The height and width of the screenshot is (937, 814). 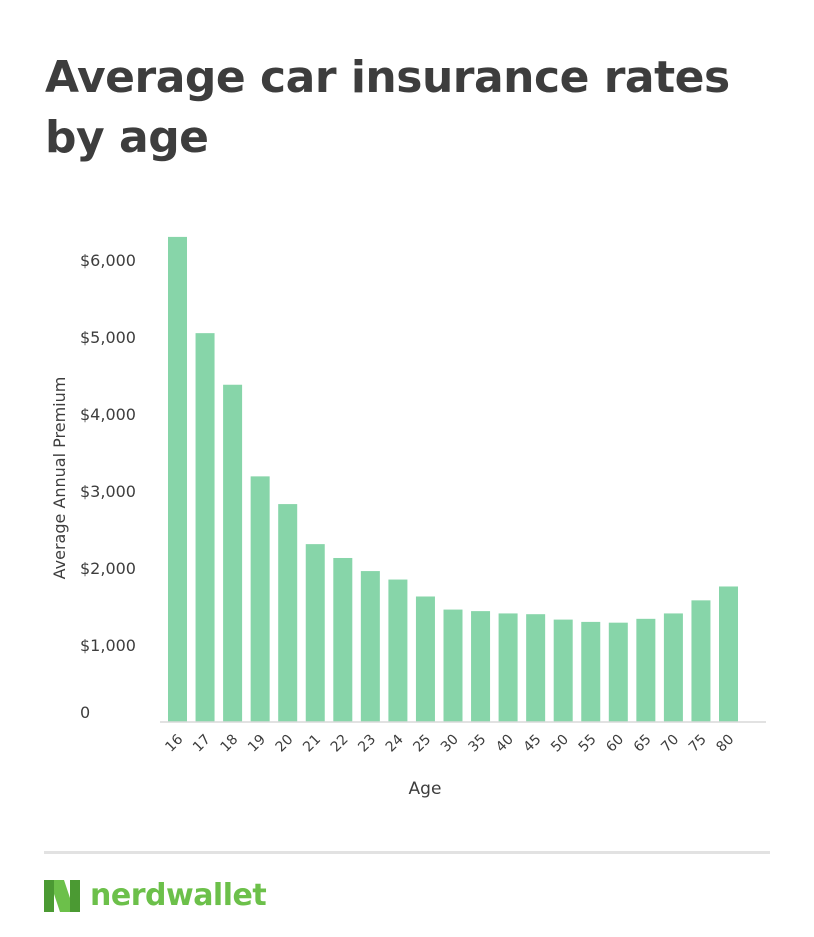 I want to click on y-tick-label: $3,000, so click(x=108, y=491).